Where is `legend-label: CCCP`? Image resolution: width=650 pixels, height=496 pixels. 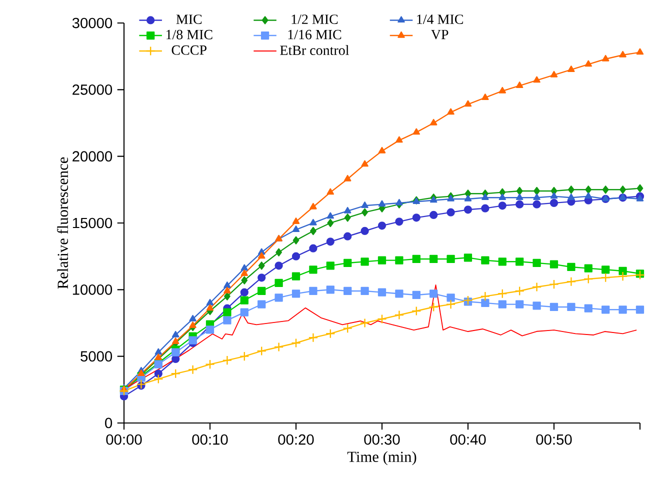
legend-label: CCCP is located at coordinates (189, 50).